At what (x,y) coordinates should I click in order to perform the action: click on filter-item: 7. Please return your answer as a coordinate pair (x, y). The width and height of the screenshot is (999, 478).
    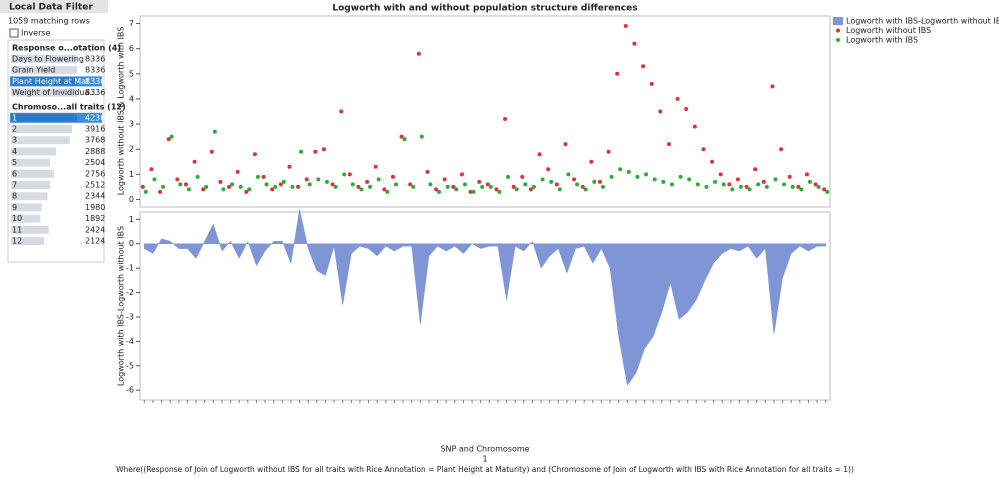
    Looking at the image, I should click on (14, 185).